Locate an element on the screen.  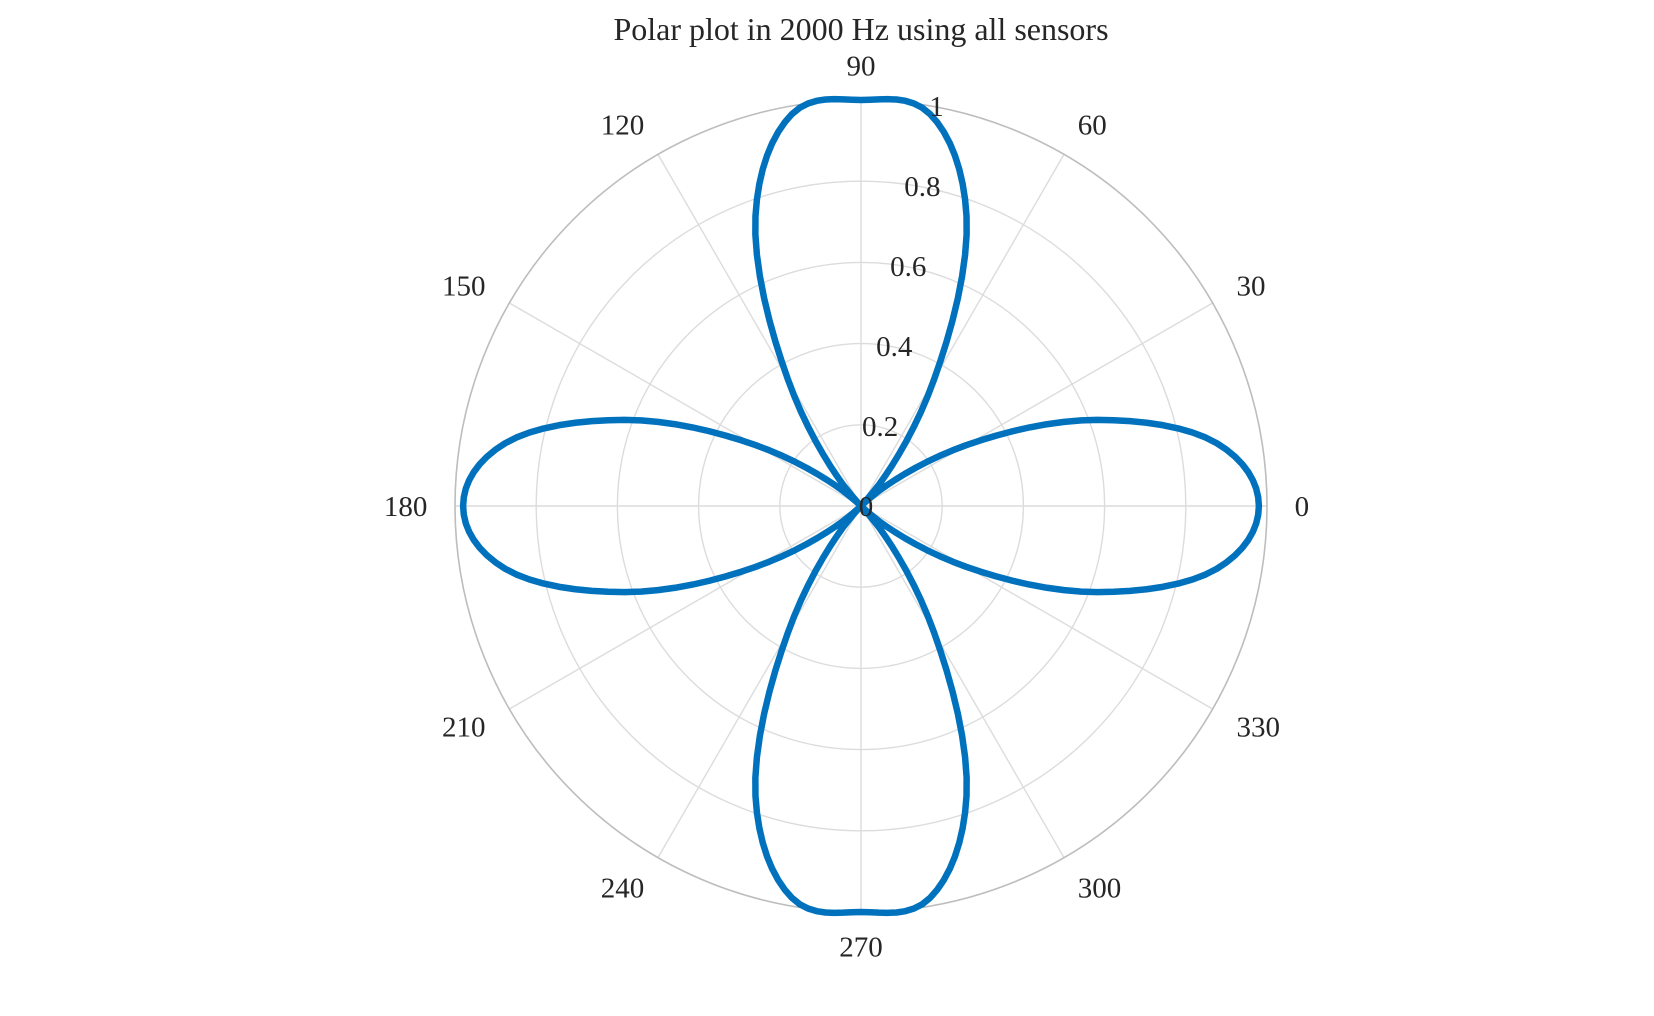
theta-tick-label-330: 330 is located at coordinates (1259, 727).